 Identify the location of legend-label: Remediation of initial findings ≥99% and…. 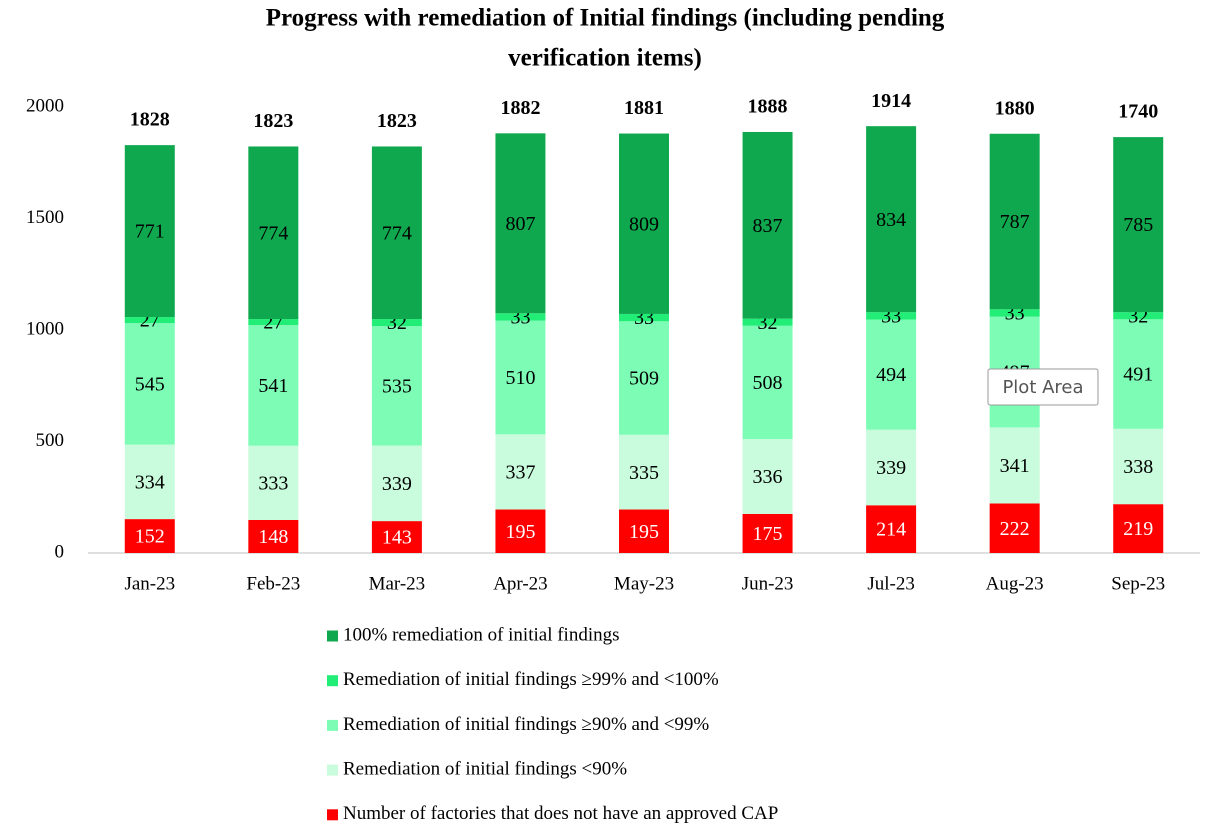
(531, 679).